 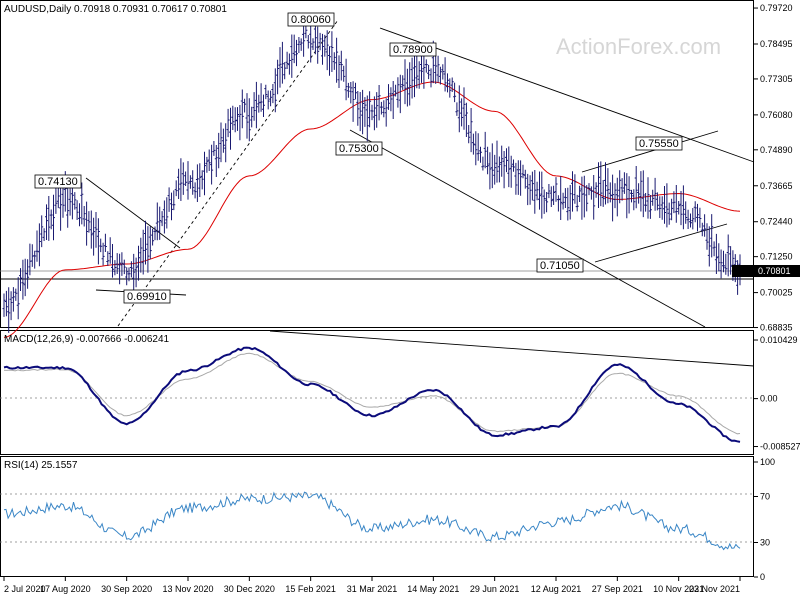 I want to click on annotation-label: 0.69910, so click(x=147, y=297).